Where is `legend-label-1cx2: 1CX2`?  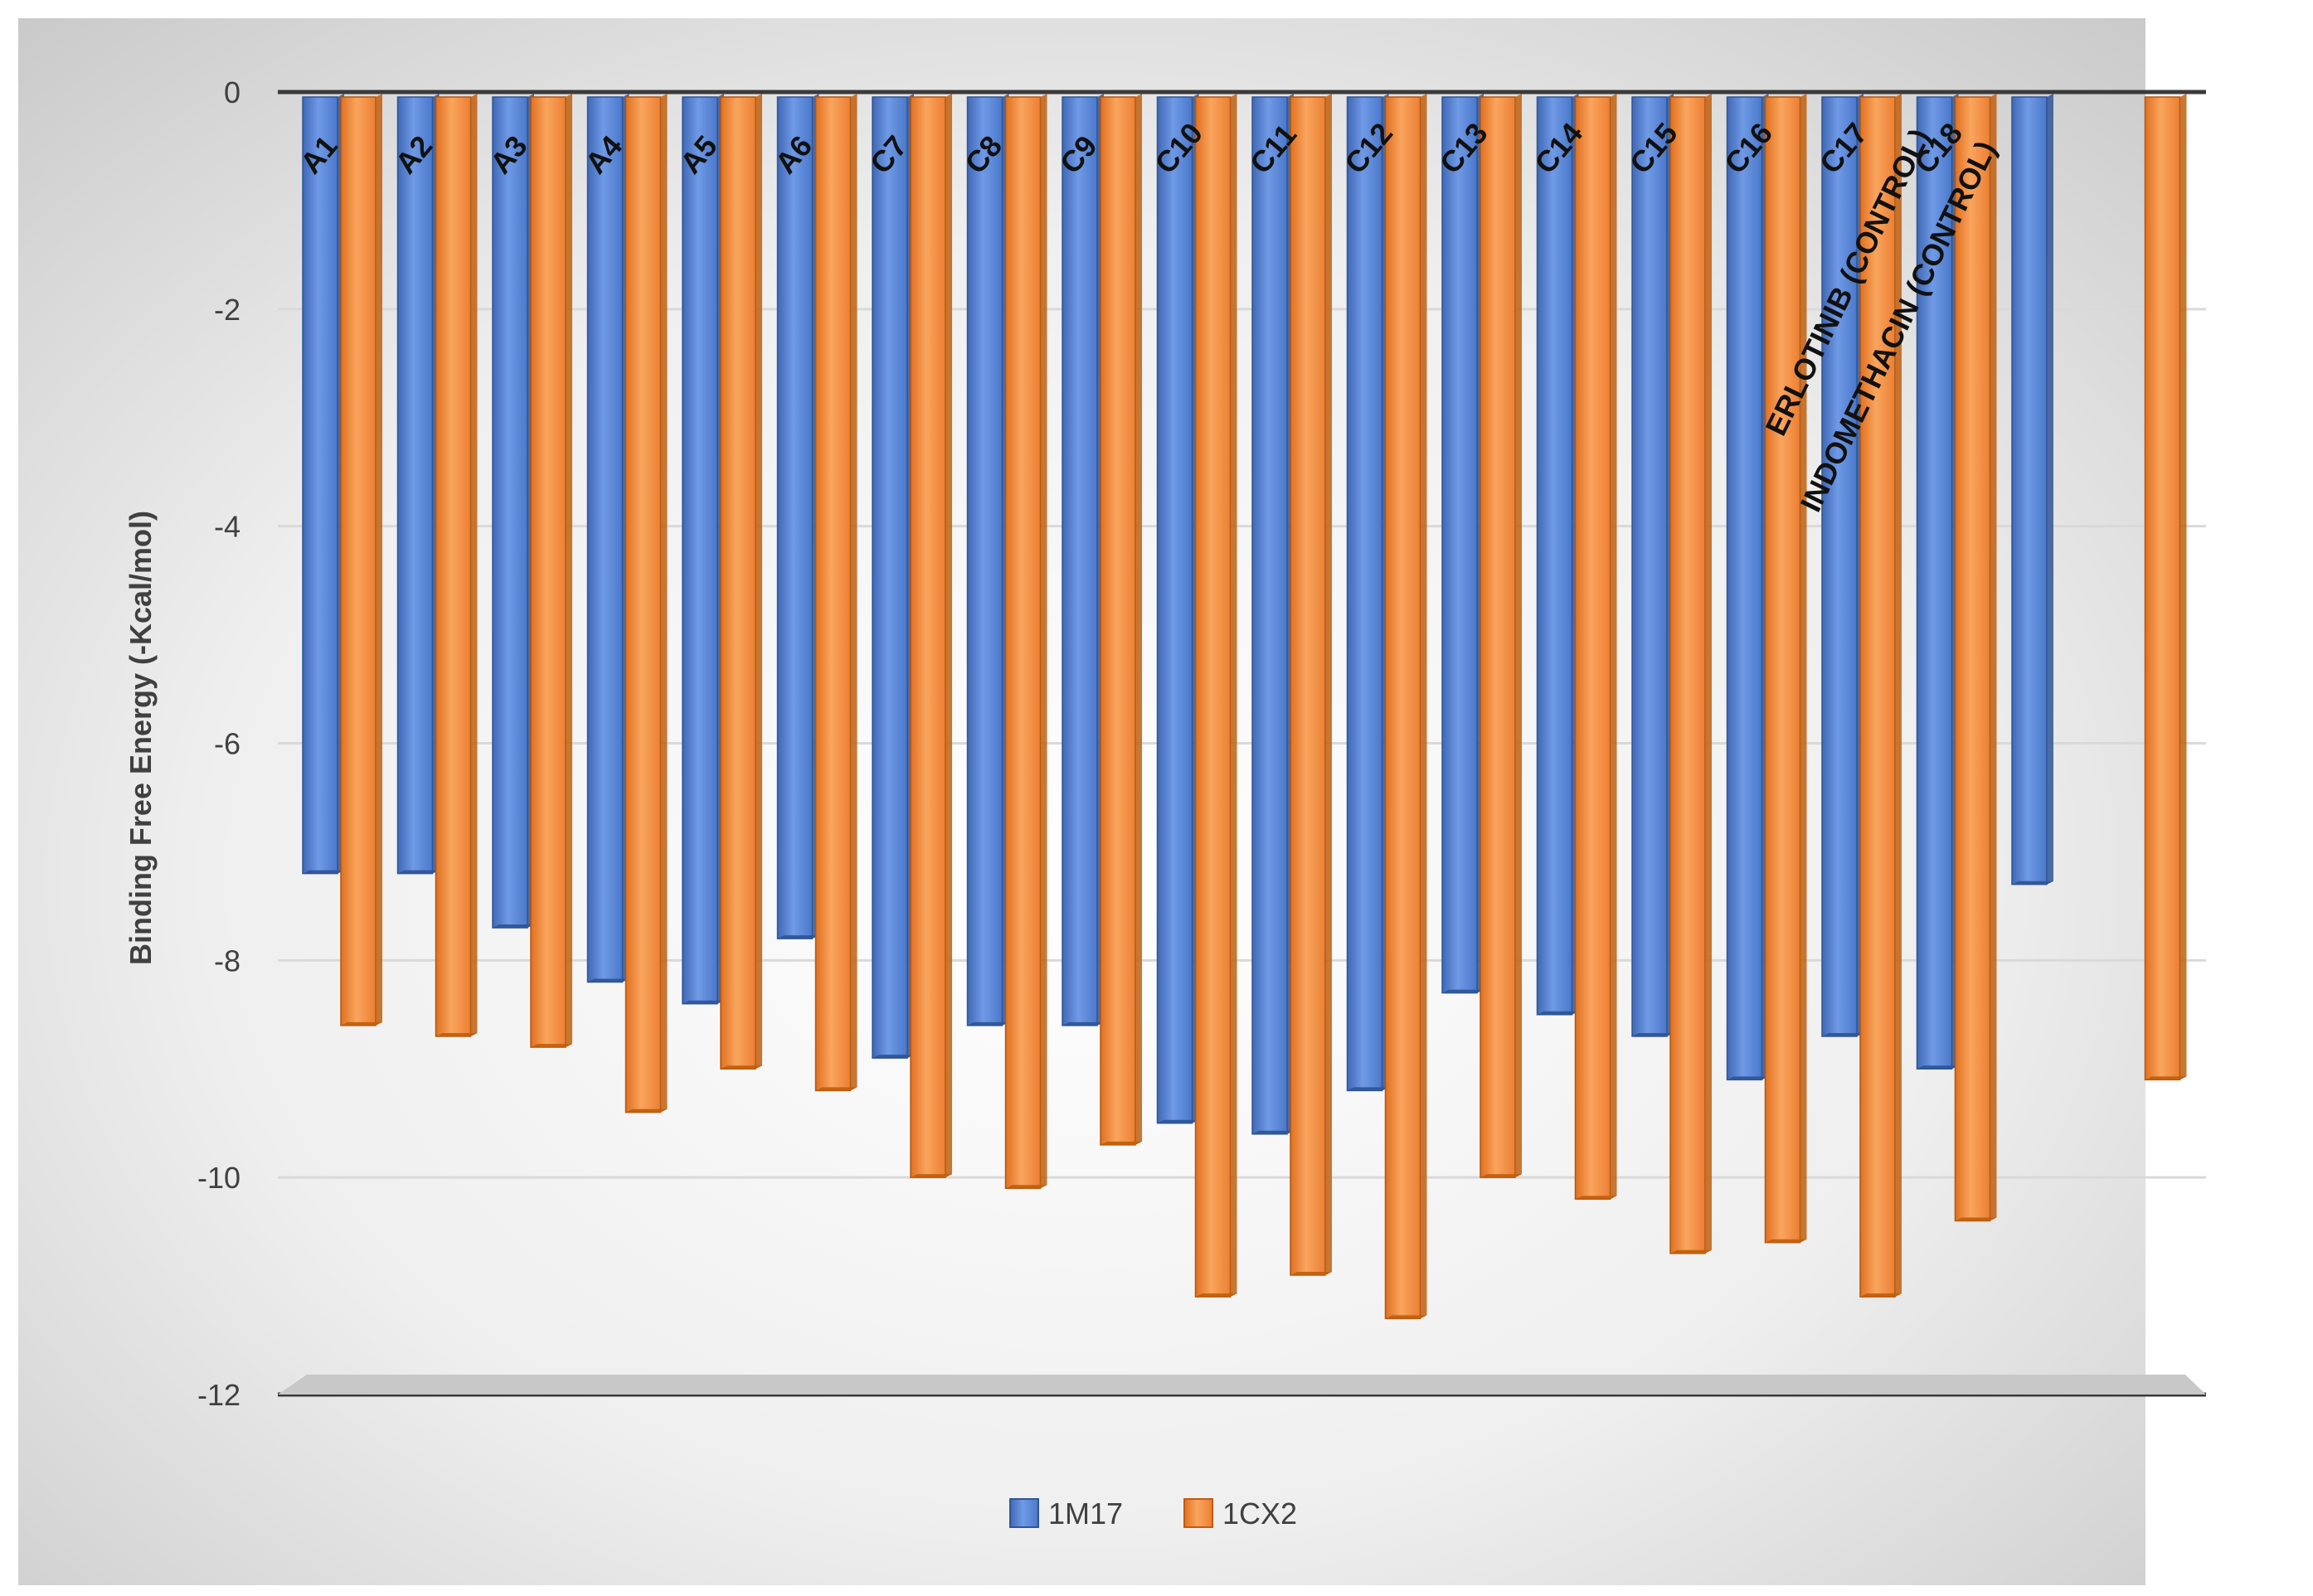
legend-label-1cx2: 1CX2 is located at coordinates (1259, 1514).